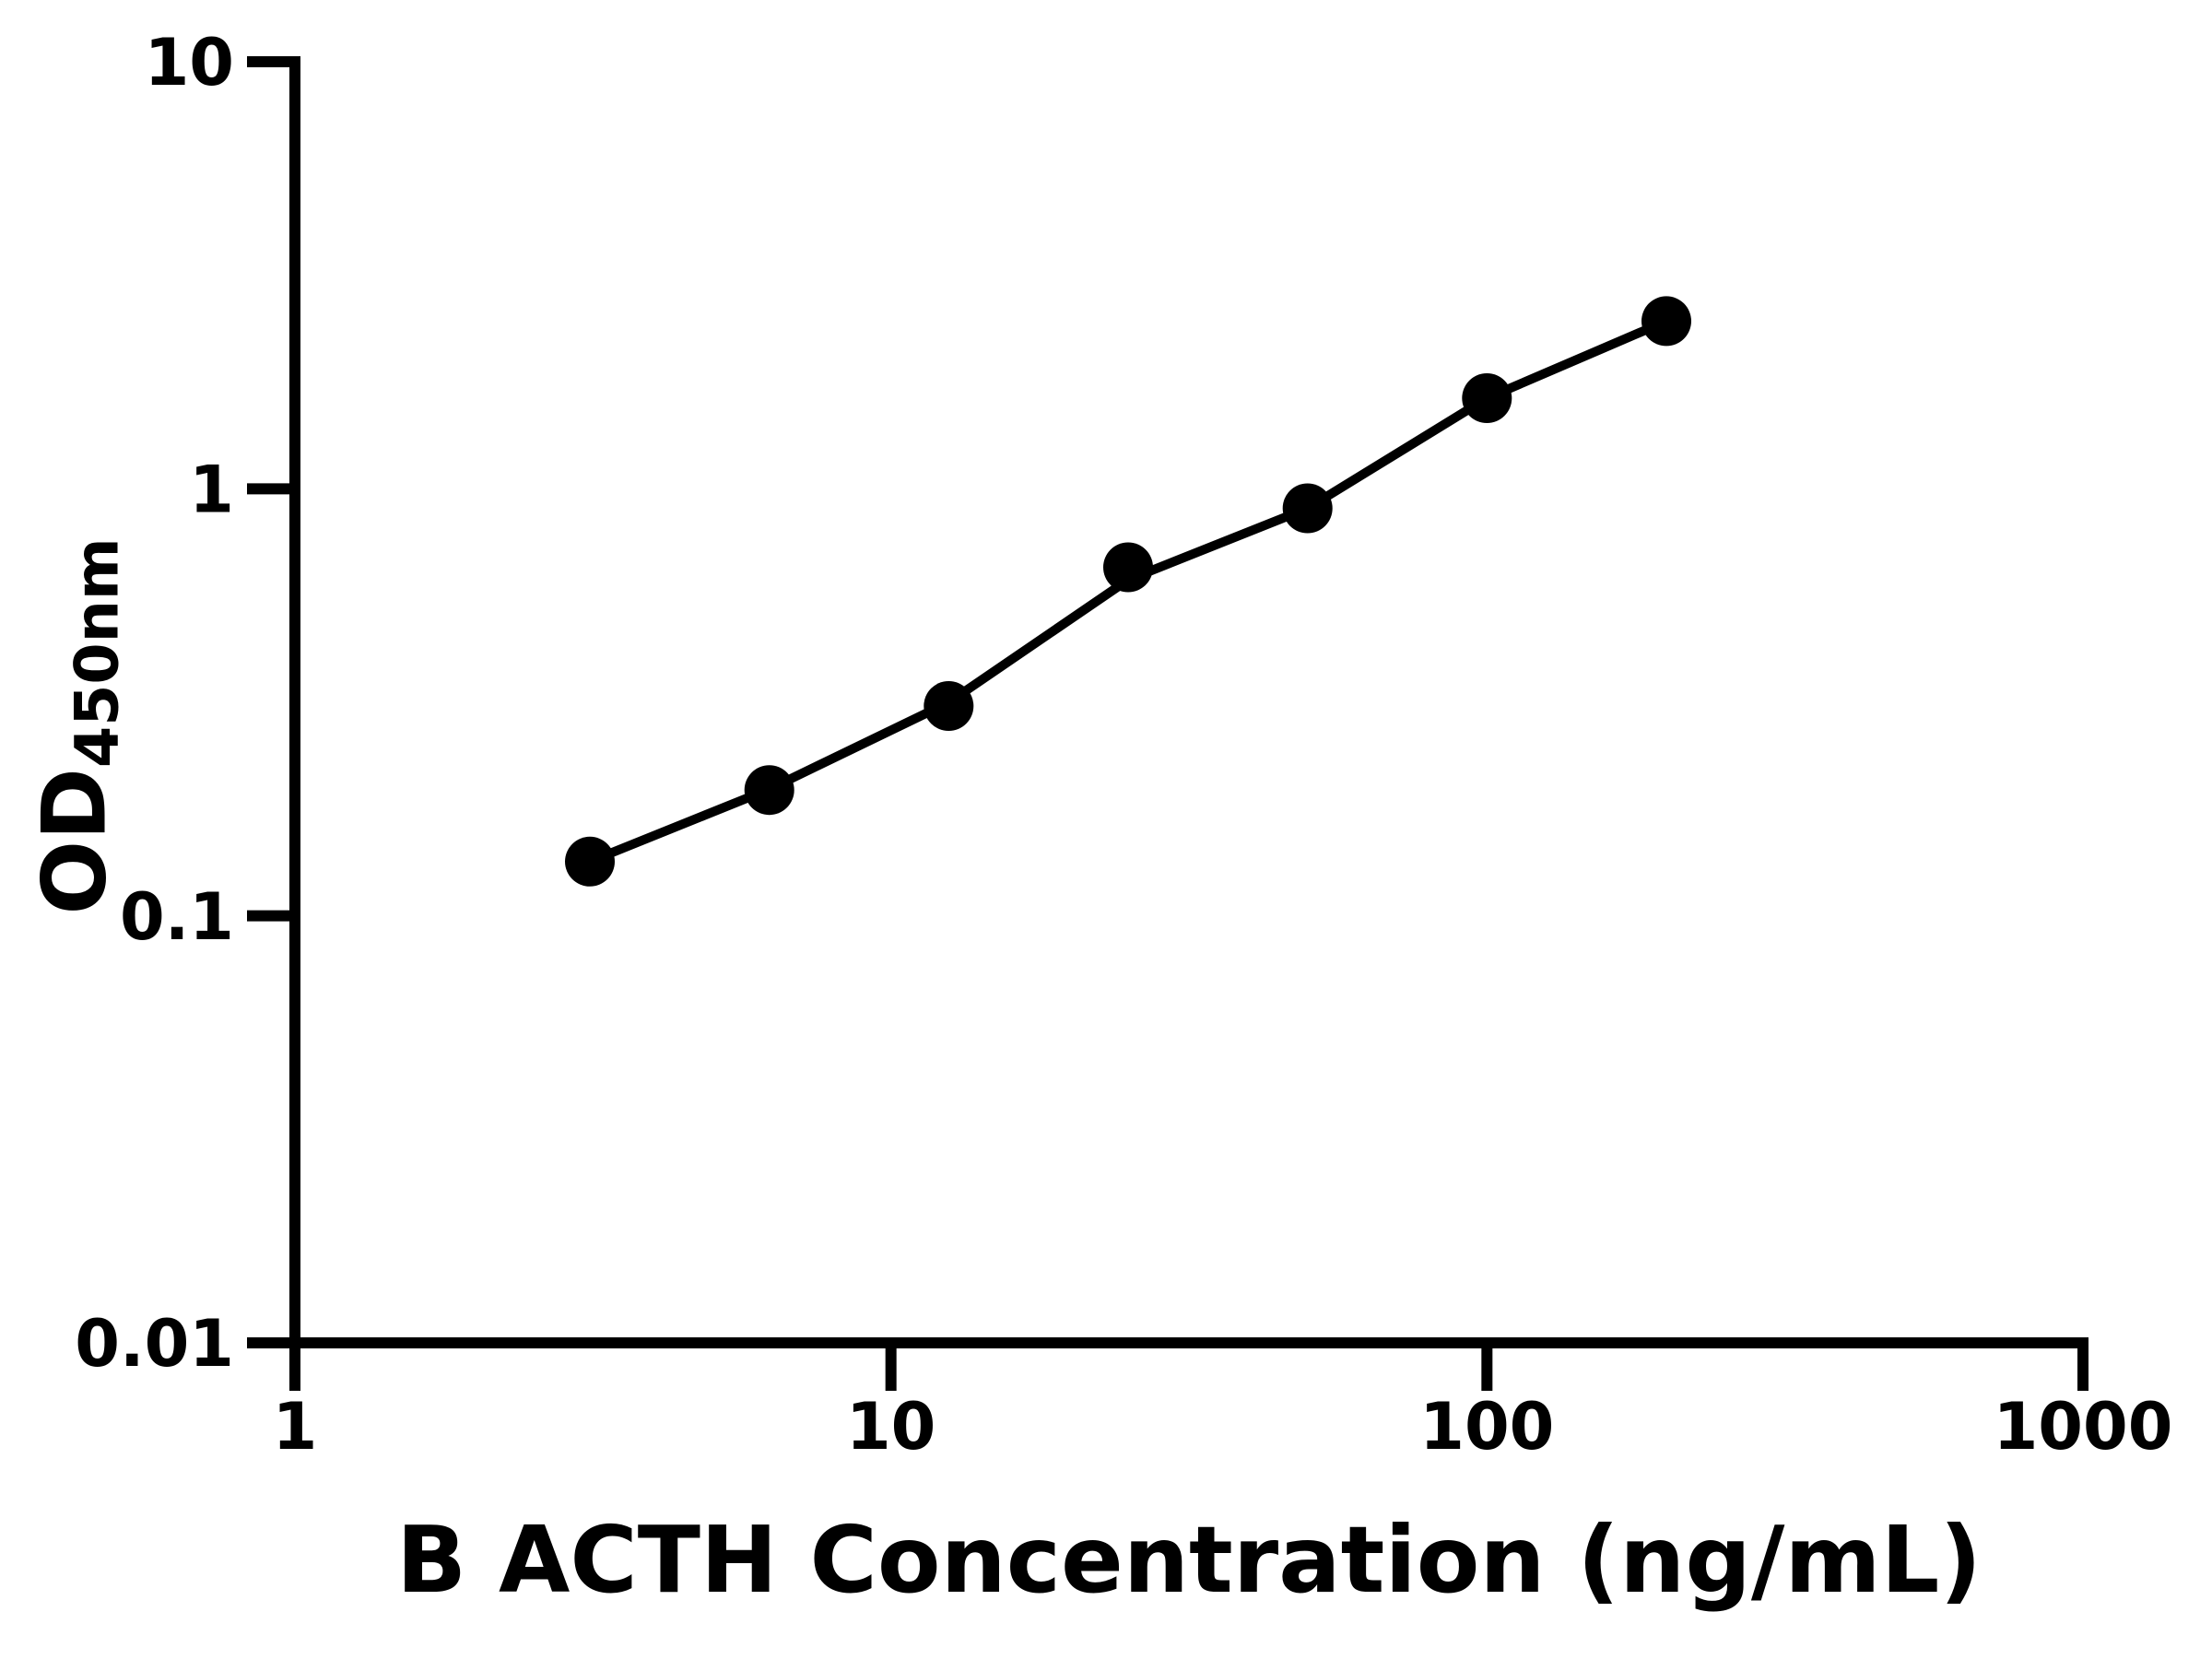 The image size is (2212, 1659). What do you see at coordinates (1189, 1560) in the screenshot?
I see `x-axis-title: B ACTH Concentration (ng/mL)` at bounding box center [1189, 1560].